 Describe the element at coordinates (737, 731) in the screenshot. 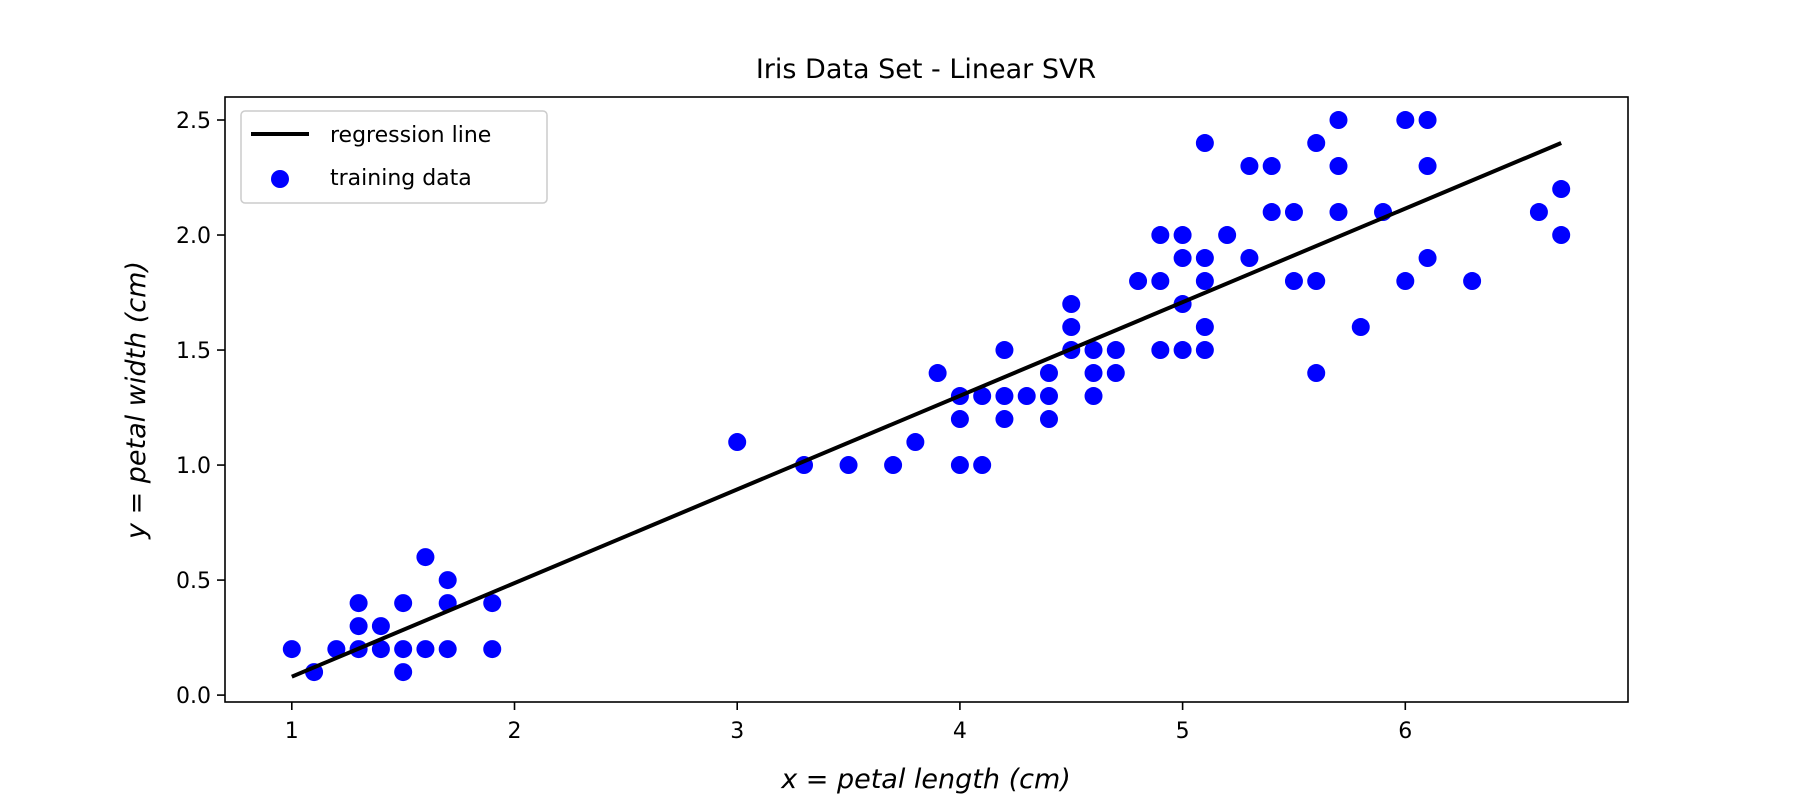

I see `x-tick-label: 3` at that location.